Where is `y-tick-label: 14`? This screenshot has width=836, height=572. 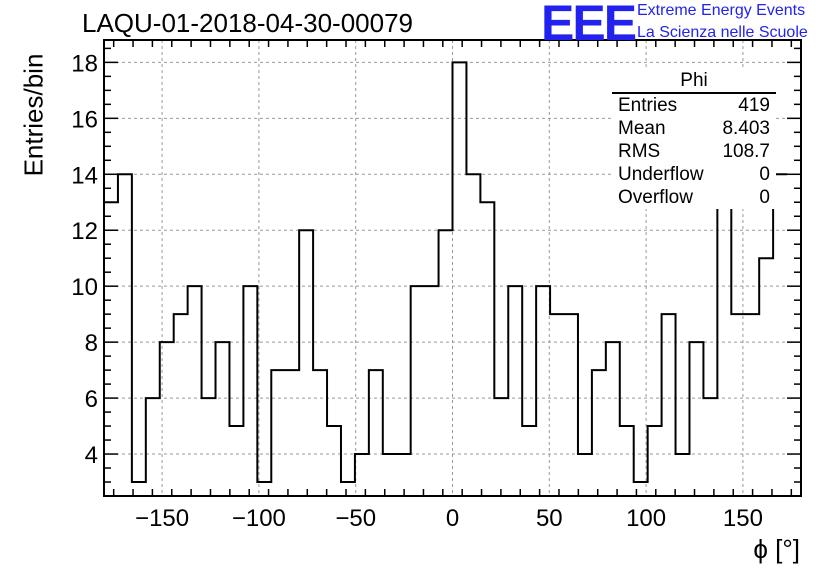
y-tick-label: 14 is located at coordinates (84, 175).